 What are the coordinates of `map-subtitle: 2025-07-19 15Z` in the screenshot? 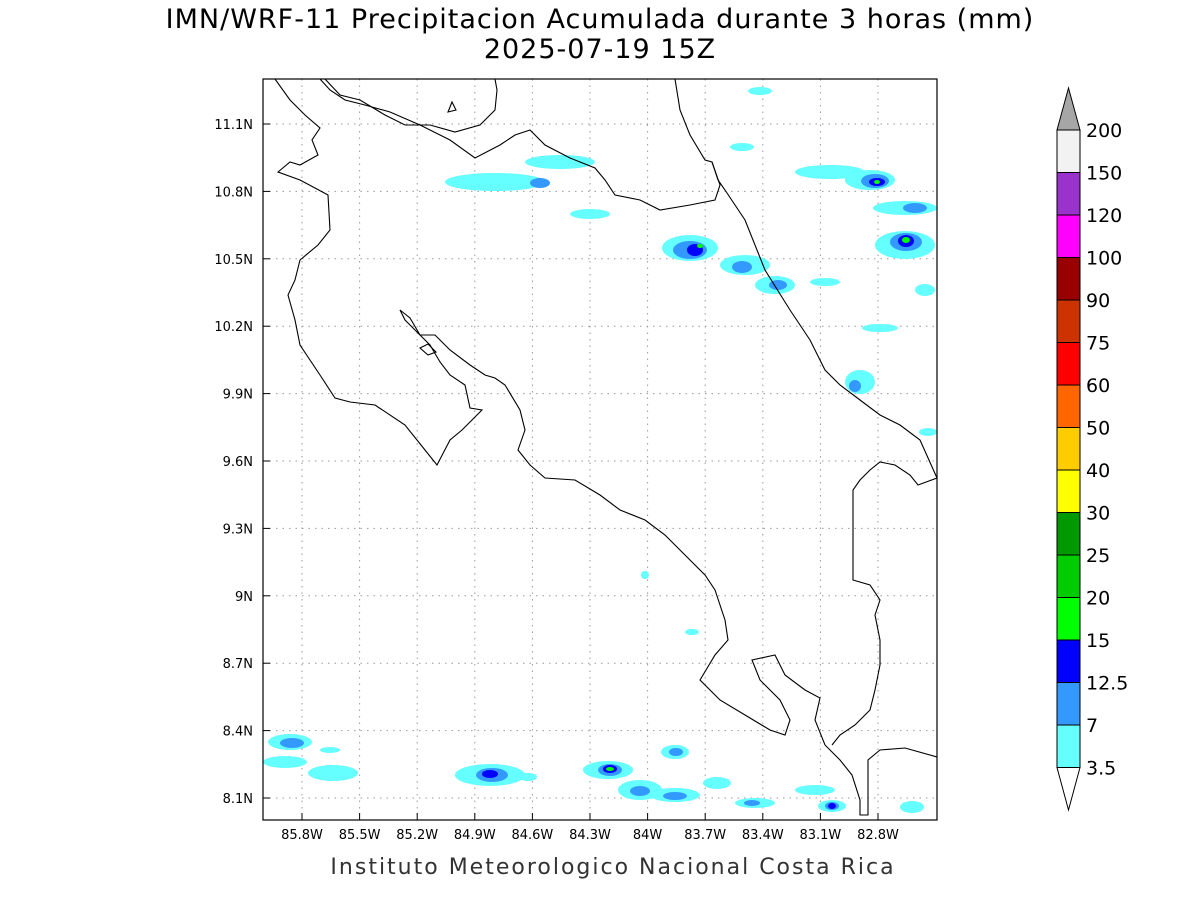 It's located at (600, 49).